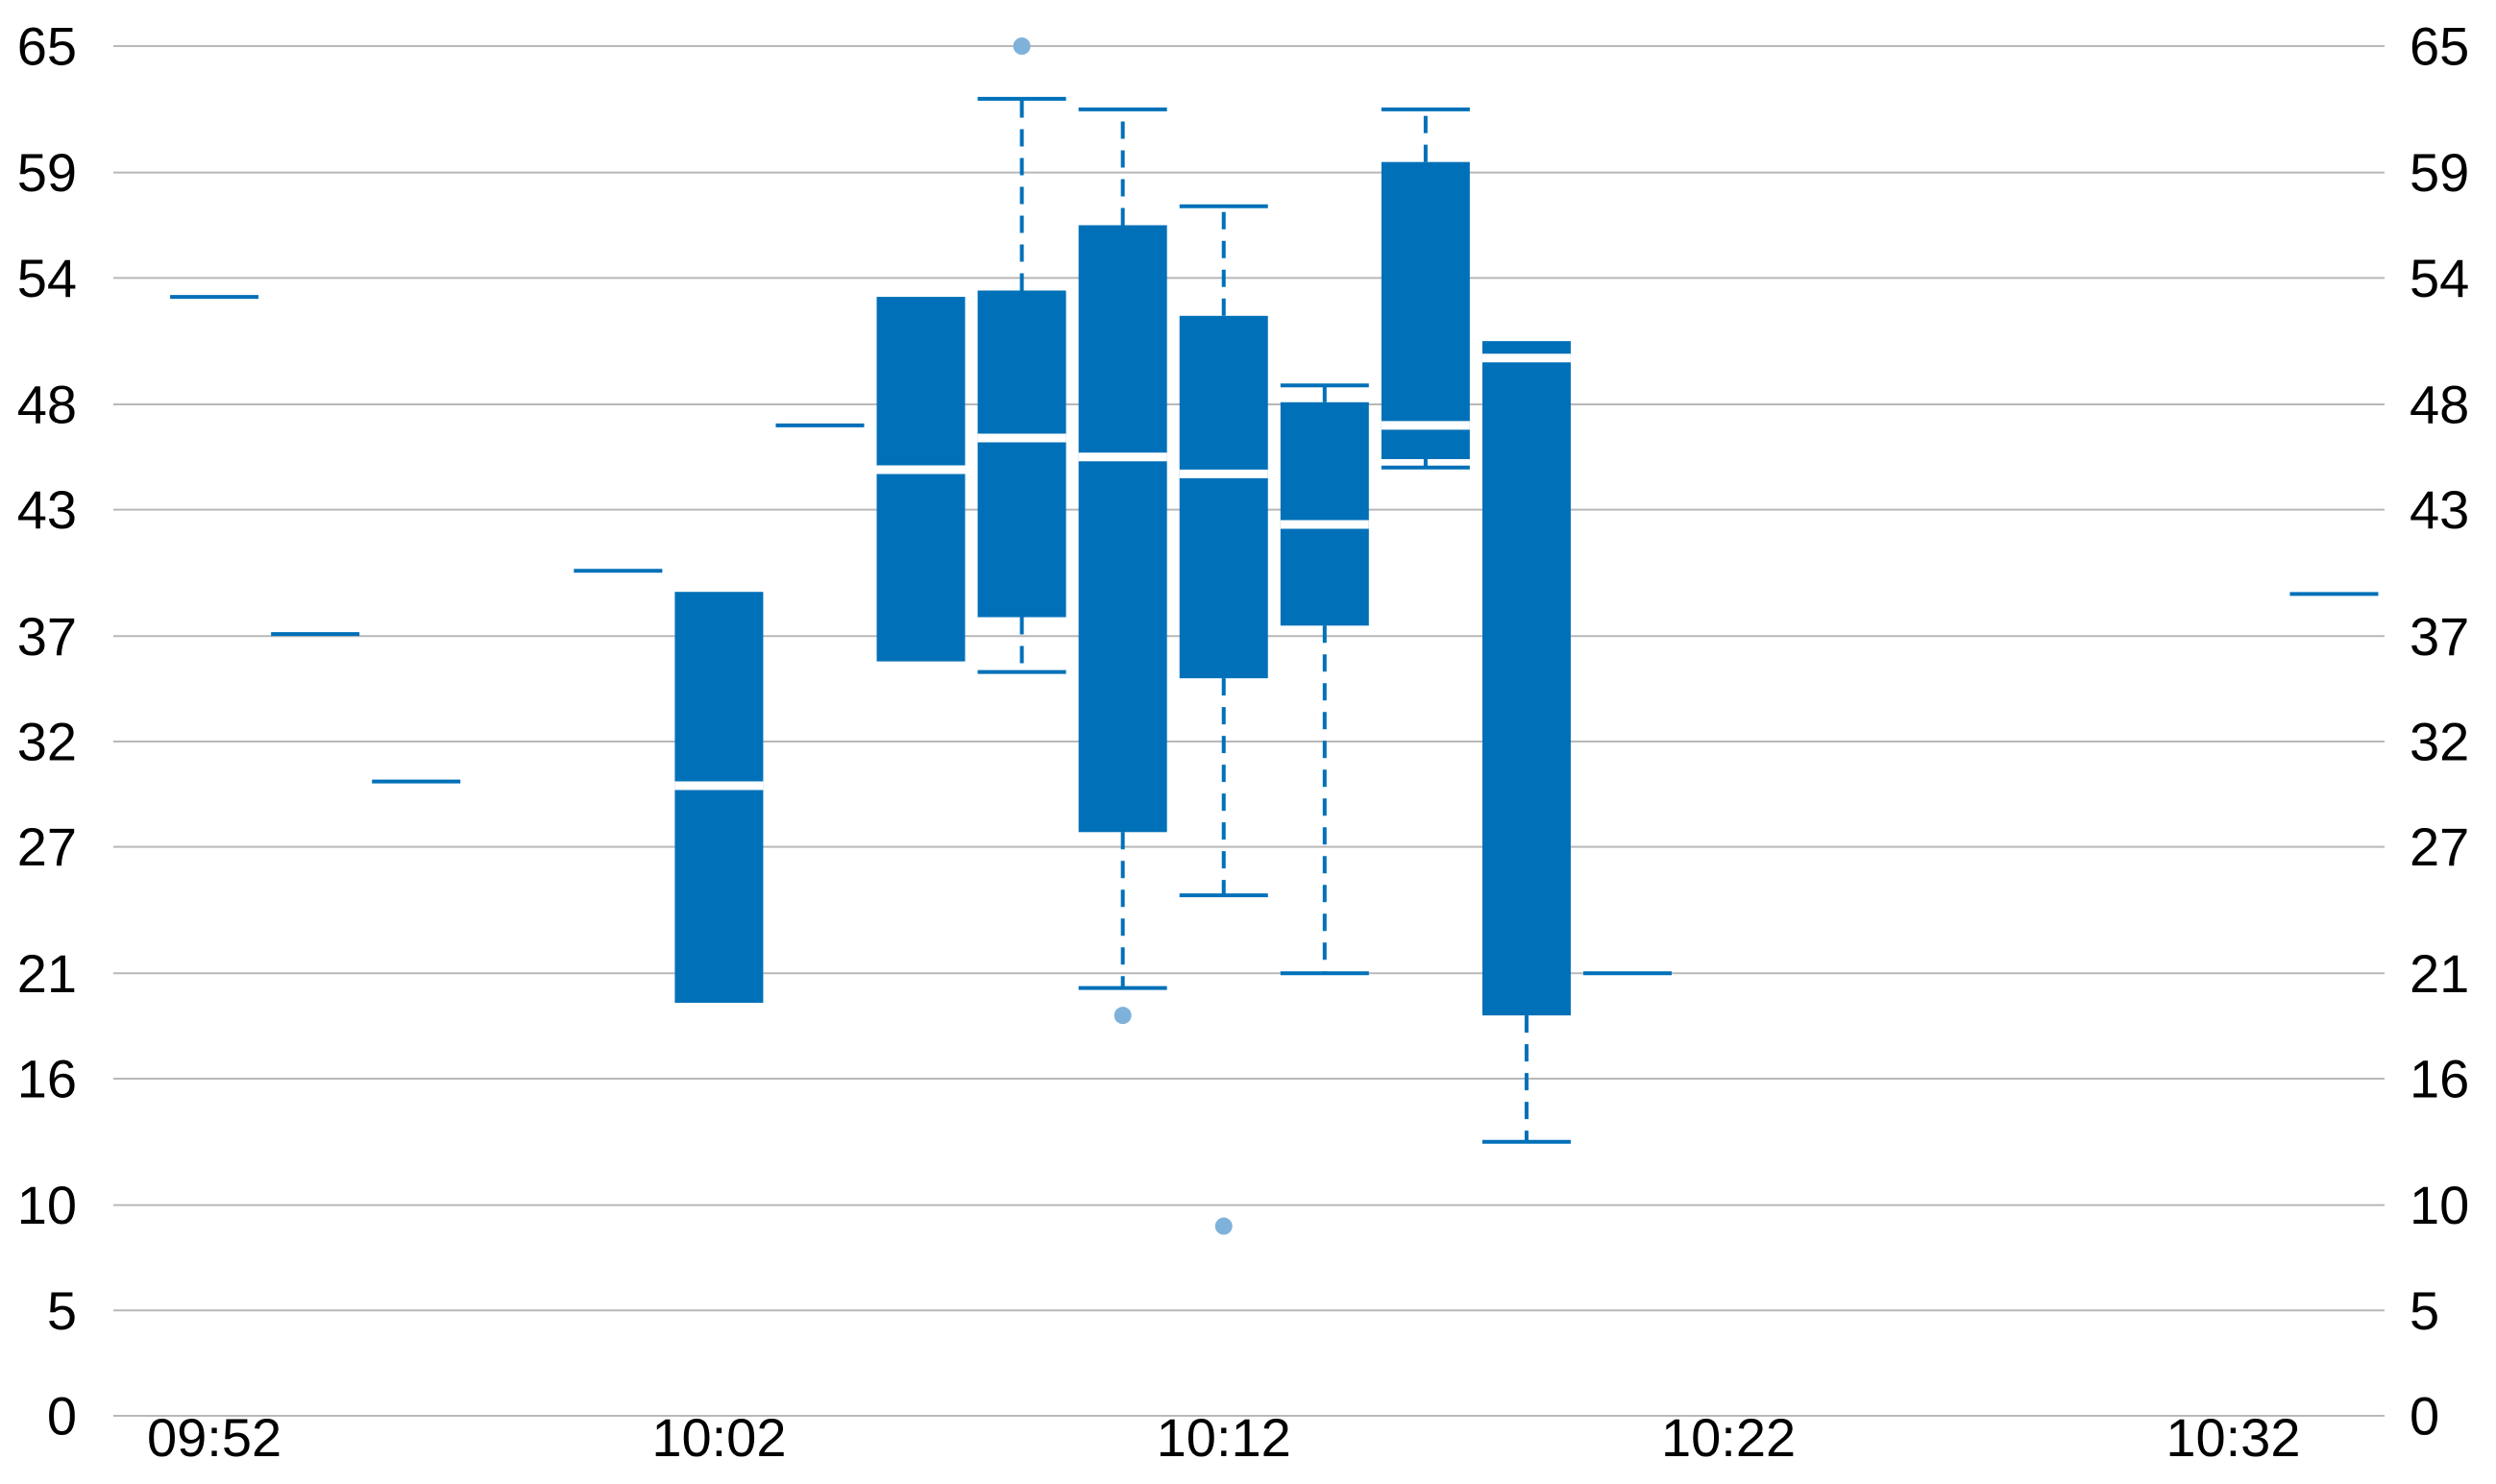 This screenshot has height=1484, width=2496. What do you see at coordinates (47, 741) in the screenshot?
I see `y-tick-label-left: 32` at bounding box center [47, 741].